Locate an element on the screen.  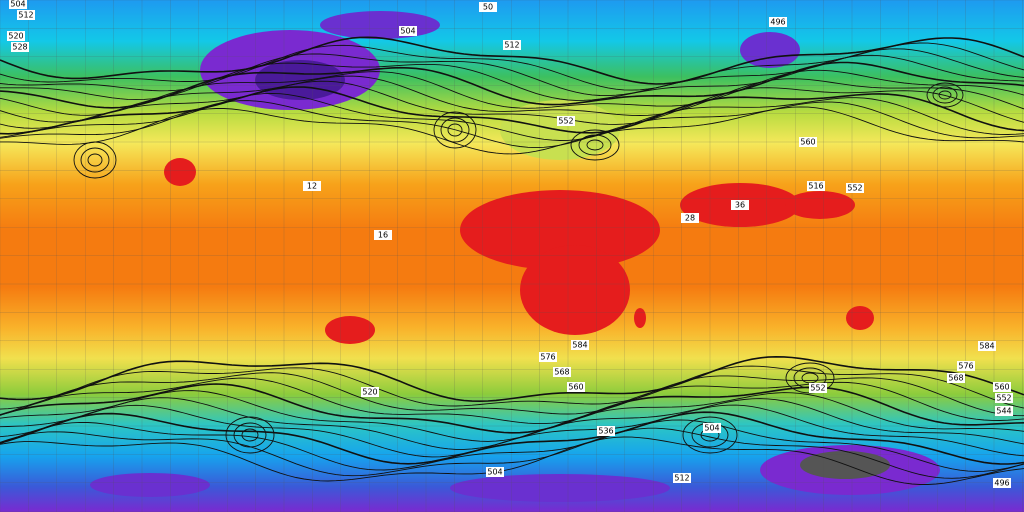
contour-label: 516 is located at coordinates (815, 186).